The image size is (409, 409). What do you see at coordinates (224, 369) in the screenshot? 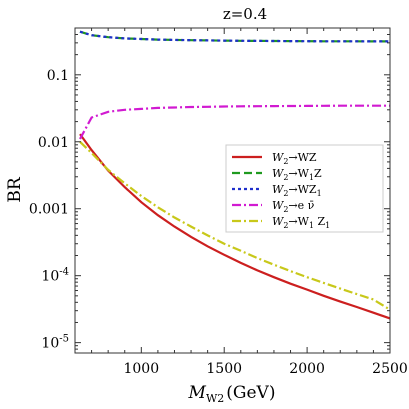
I see `x-tick-label: 1500` at bounding box center [224, 369].